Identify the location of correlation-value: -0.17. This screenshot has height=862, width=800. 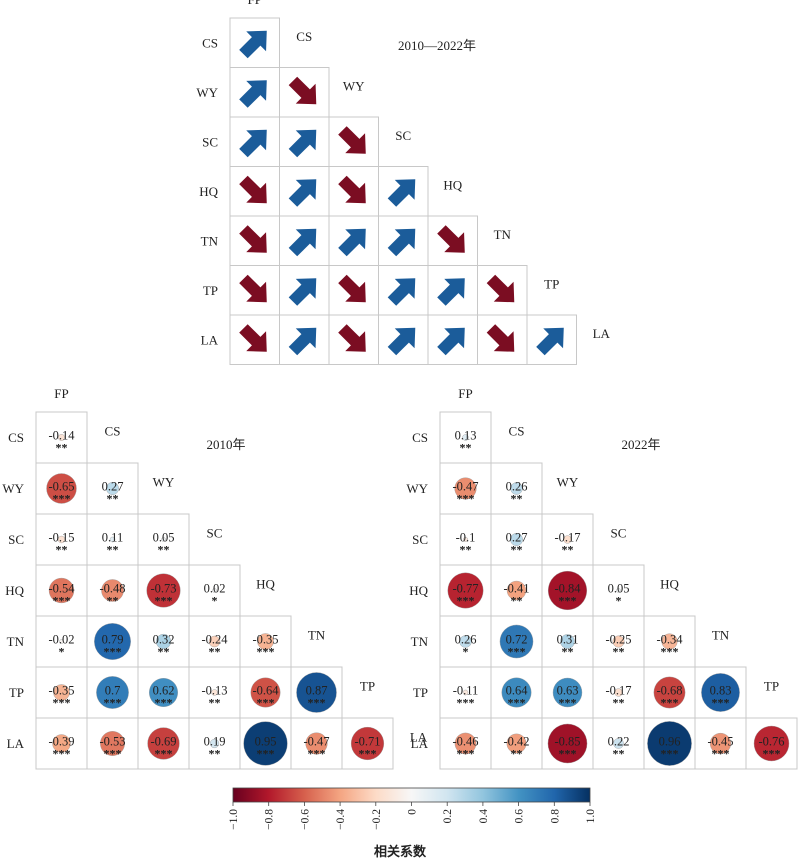
(618, 691).